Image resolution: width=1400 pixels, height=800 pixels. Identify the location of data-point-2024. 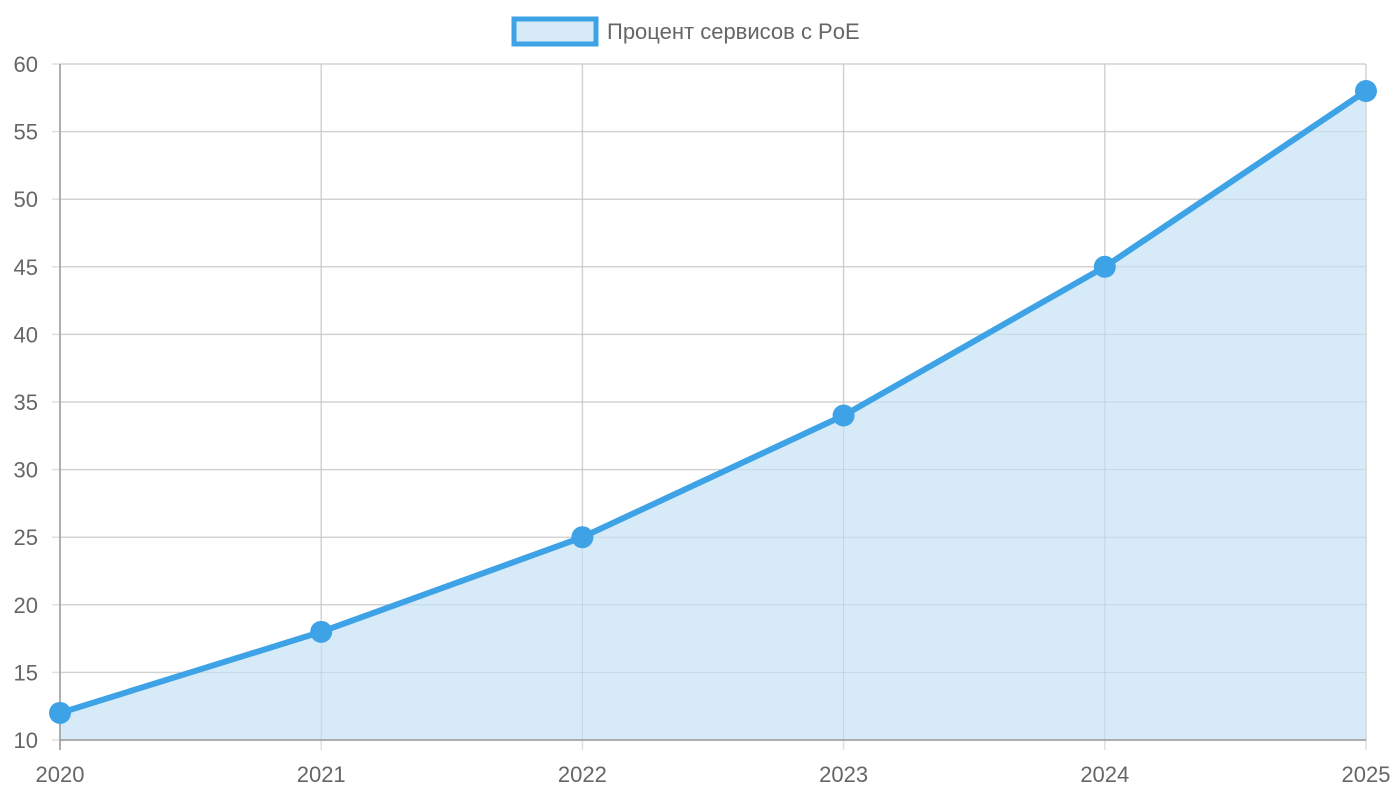
(1104, 266).